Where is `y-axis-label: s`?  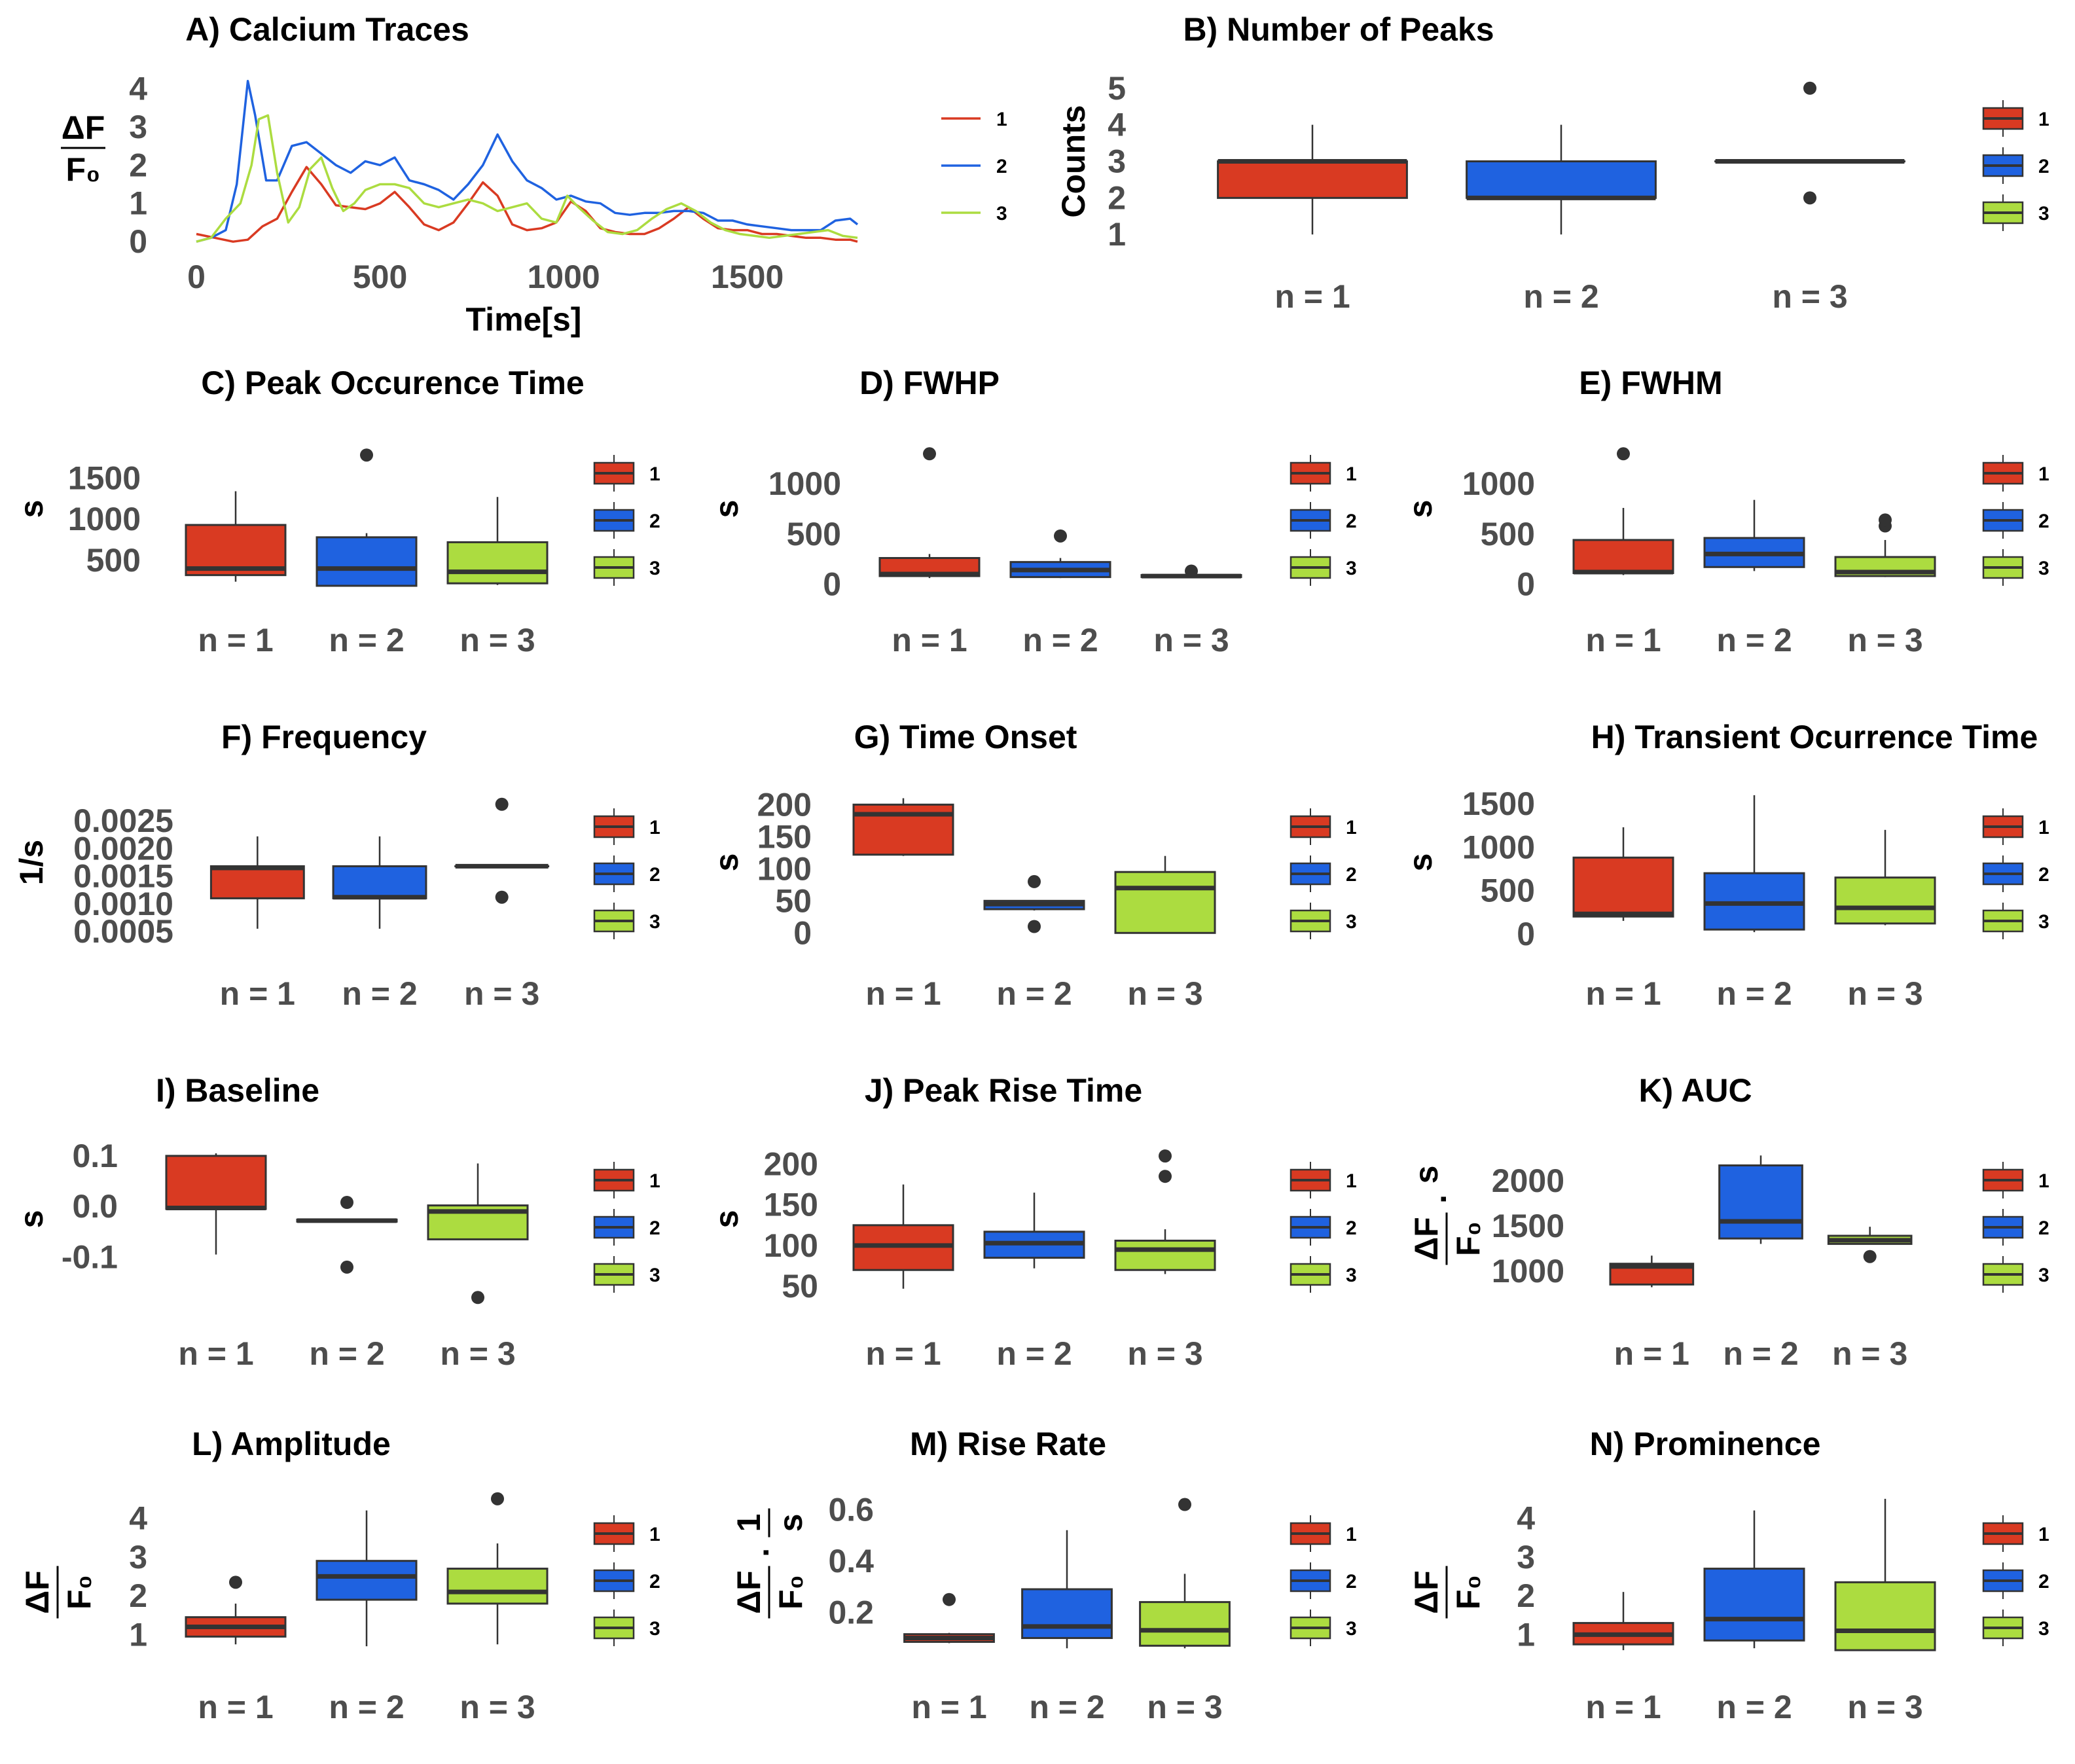
y-axis-label: s is located at coordinates (1421, 509).